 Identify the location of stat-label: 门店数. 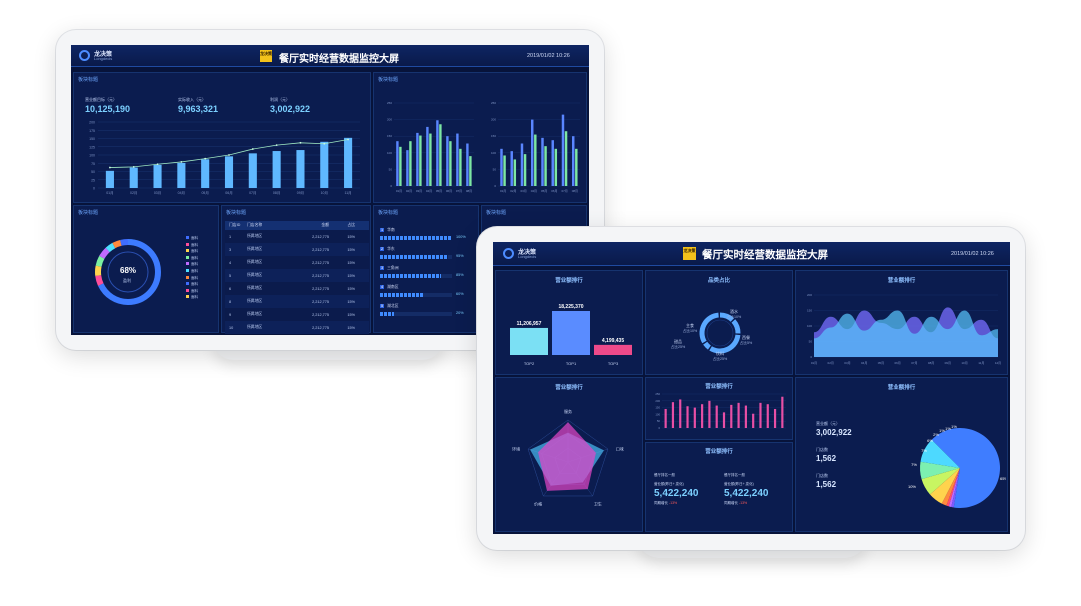
(822, 475).